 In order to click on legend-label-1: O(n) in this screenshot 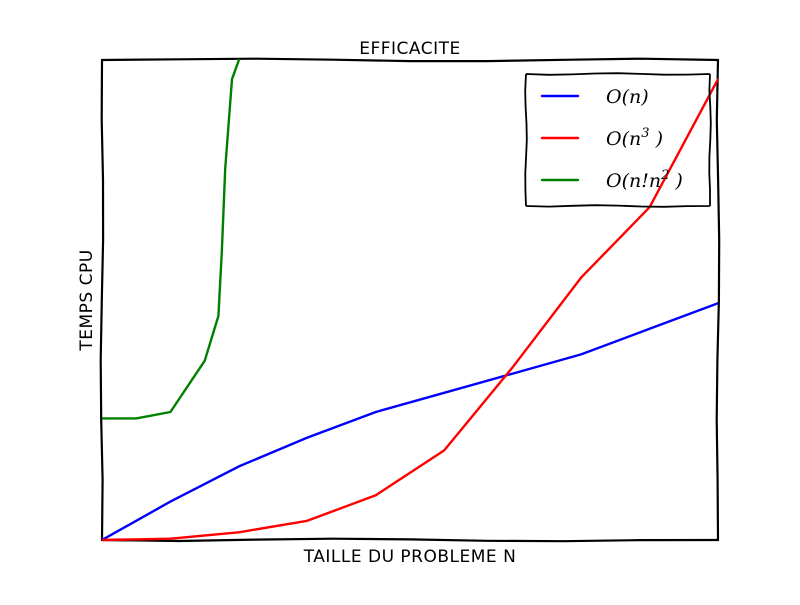, I will do `click(627, 97)`.